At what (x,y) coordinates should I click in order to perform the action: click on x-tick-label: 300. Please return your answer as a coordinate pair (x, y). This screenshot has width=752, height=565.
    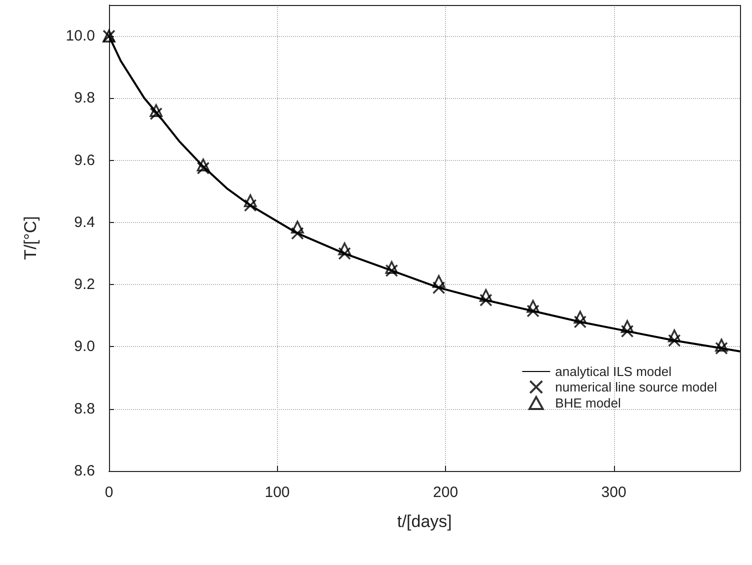
    Looking at the image, I should click on (613, 492).